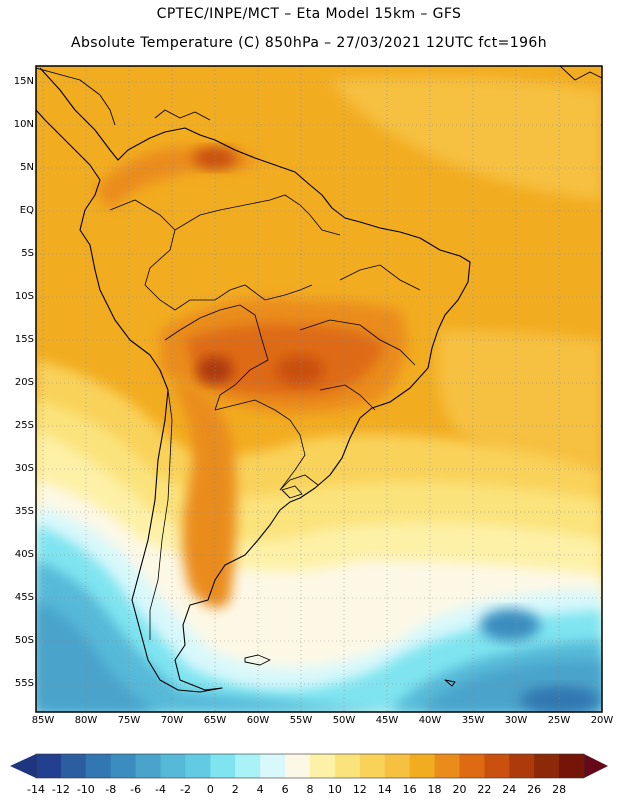 The image size is (618, 800). What do you see at coordinates (23, 81) in the screenshot?
I see `lat-label: 15N` at bounding box center [23, 81].